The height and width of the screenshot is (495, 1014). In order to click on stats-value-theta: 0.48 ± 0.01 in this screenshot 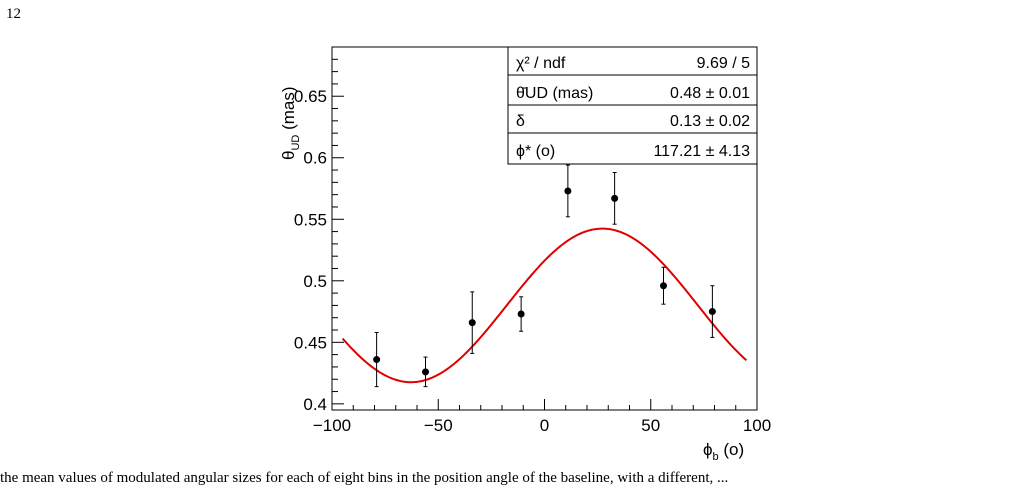, I will do `click(710, 93)`.